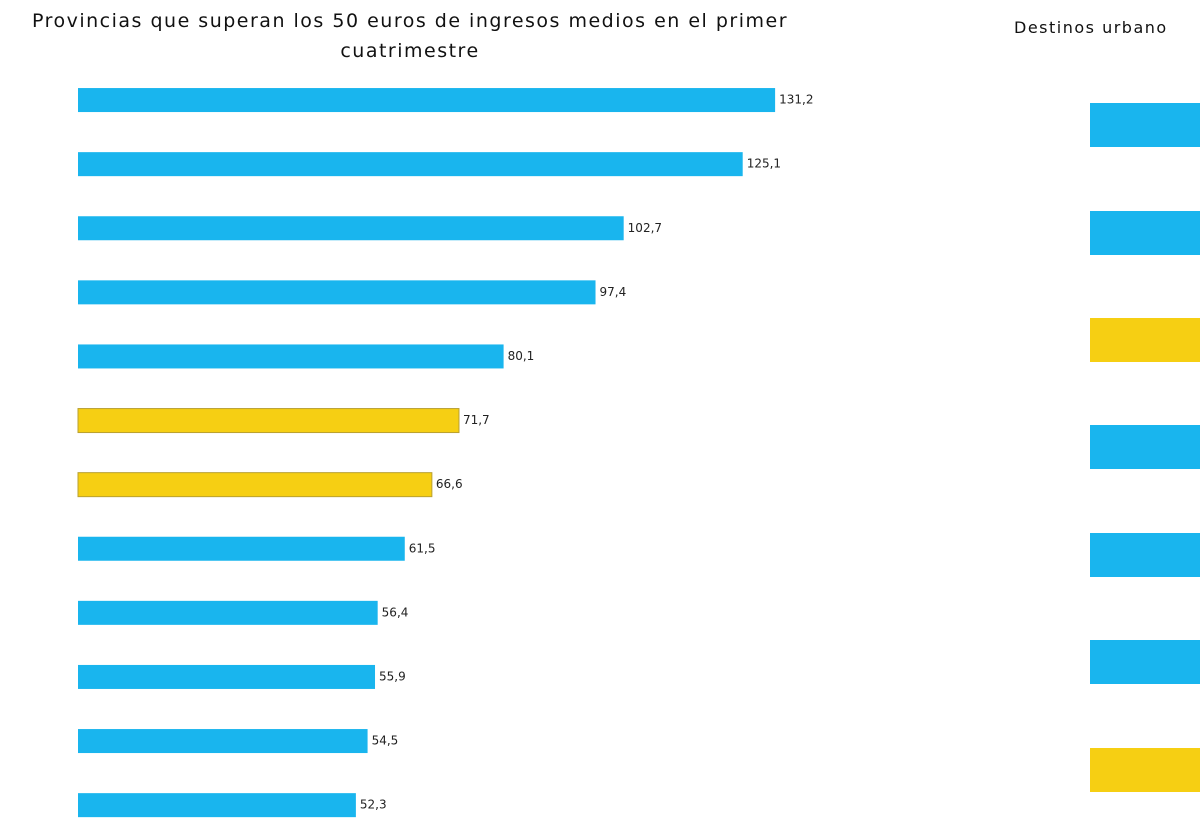 The width and height of the screenshot is (1200, 840). What do you see at coordinates (373, 805) in the screenshot?
I see `data-label: 52,3` at bounding box center [373, 805].